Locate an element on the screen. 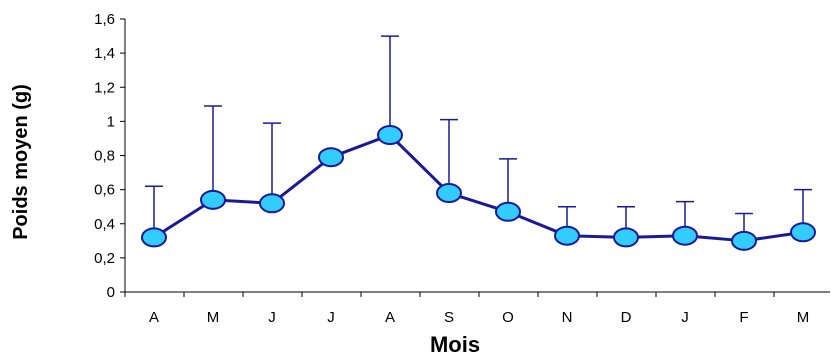 The image size is (831, 355). x-tick-label: D is located at coordinates (626, 317).